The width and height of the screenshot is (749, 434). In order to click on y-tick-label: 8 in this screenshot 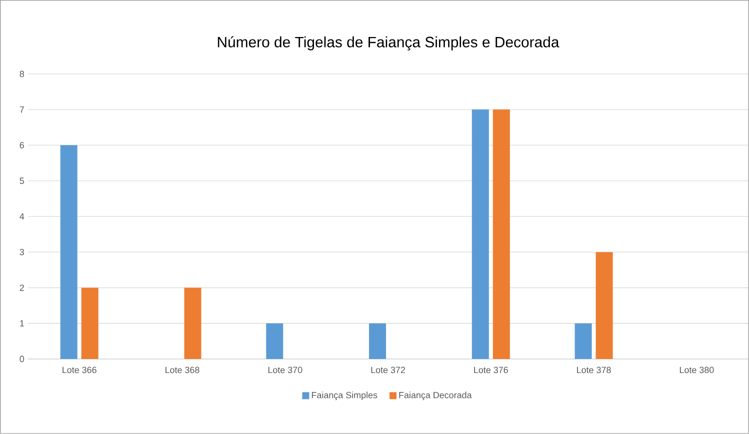, I will do `click(22, 74)`.